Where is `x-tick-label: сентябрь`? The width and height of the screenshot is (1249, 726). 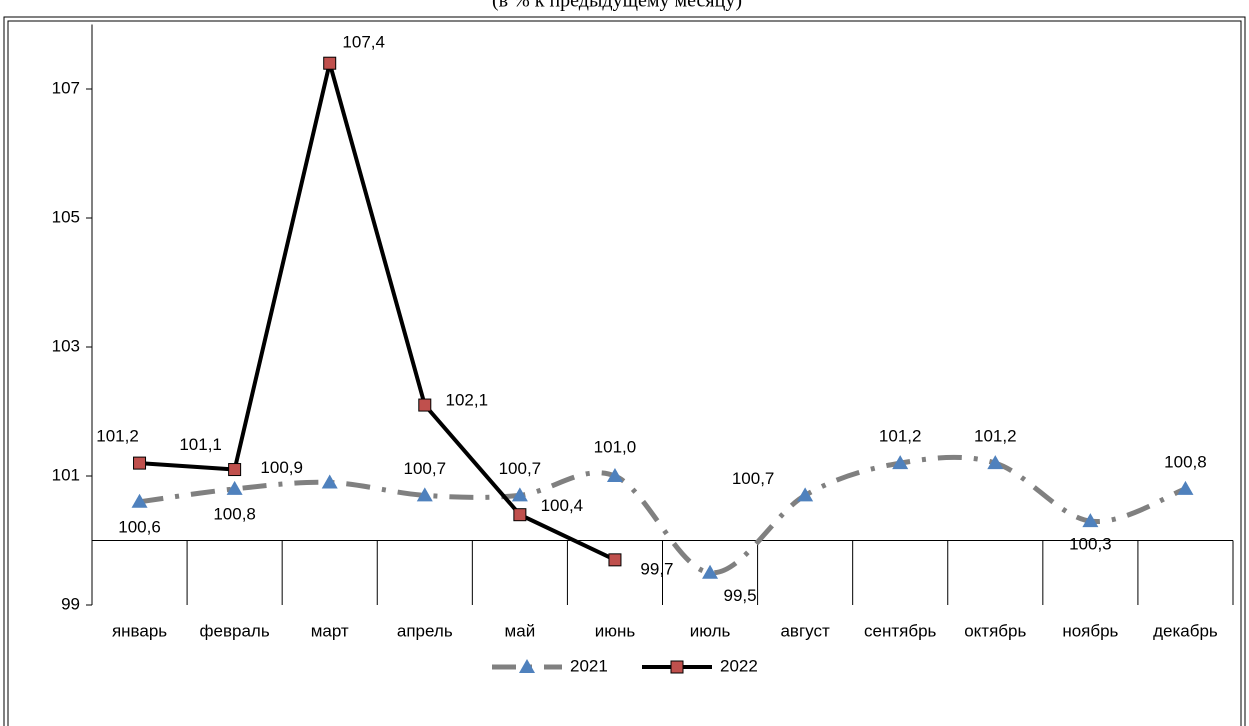 x-tick-label: сентябрь is located at coordinates (900, 630).